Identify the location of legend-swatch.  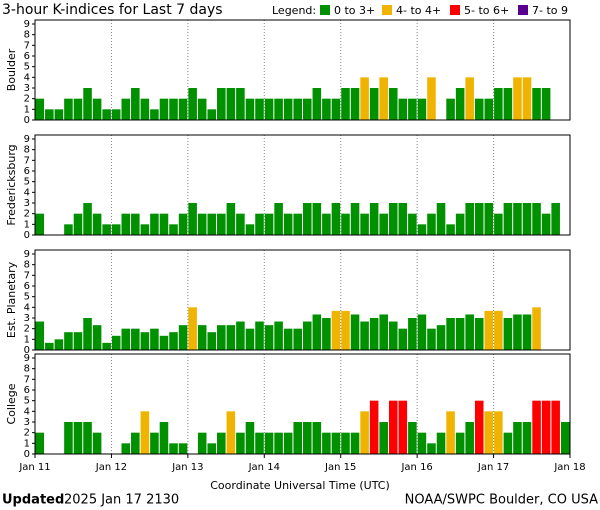
(523, 10).